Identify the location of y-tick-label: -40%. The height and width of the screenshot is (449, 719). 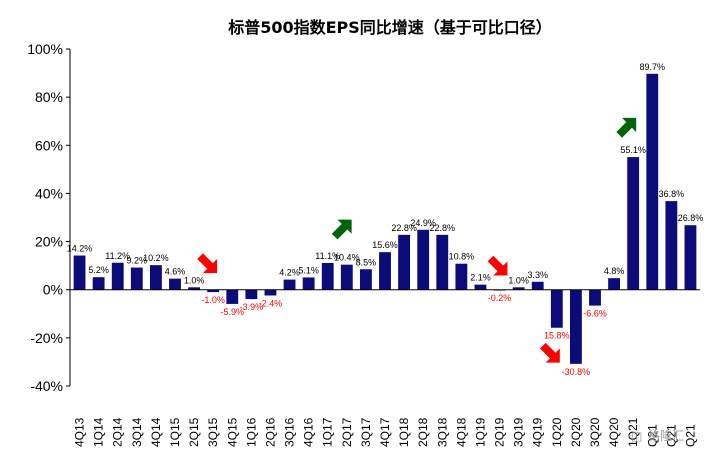
(46, 386).